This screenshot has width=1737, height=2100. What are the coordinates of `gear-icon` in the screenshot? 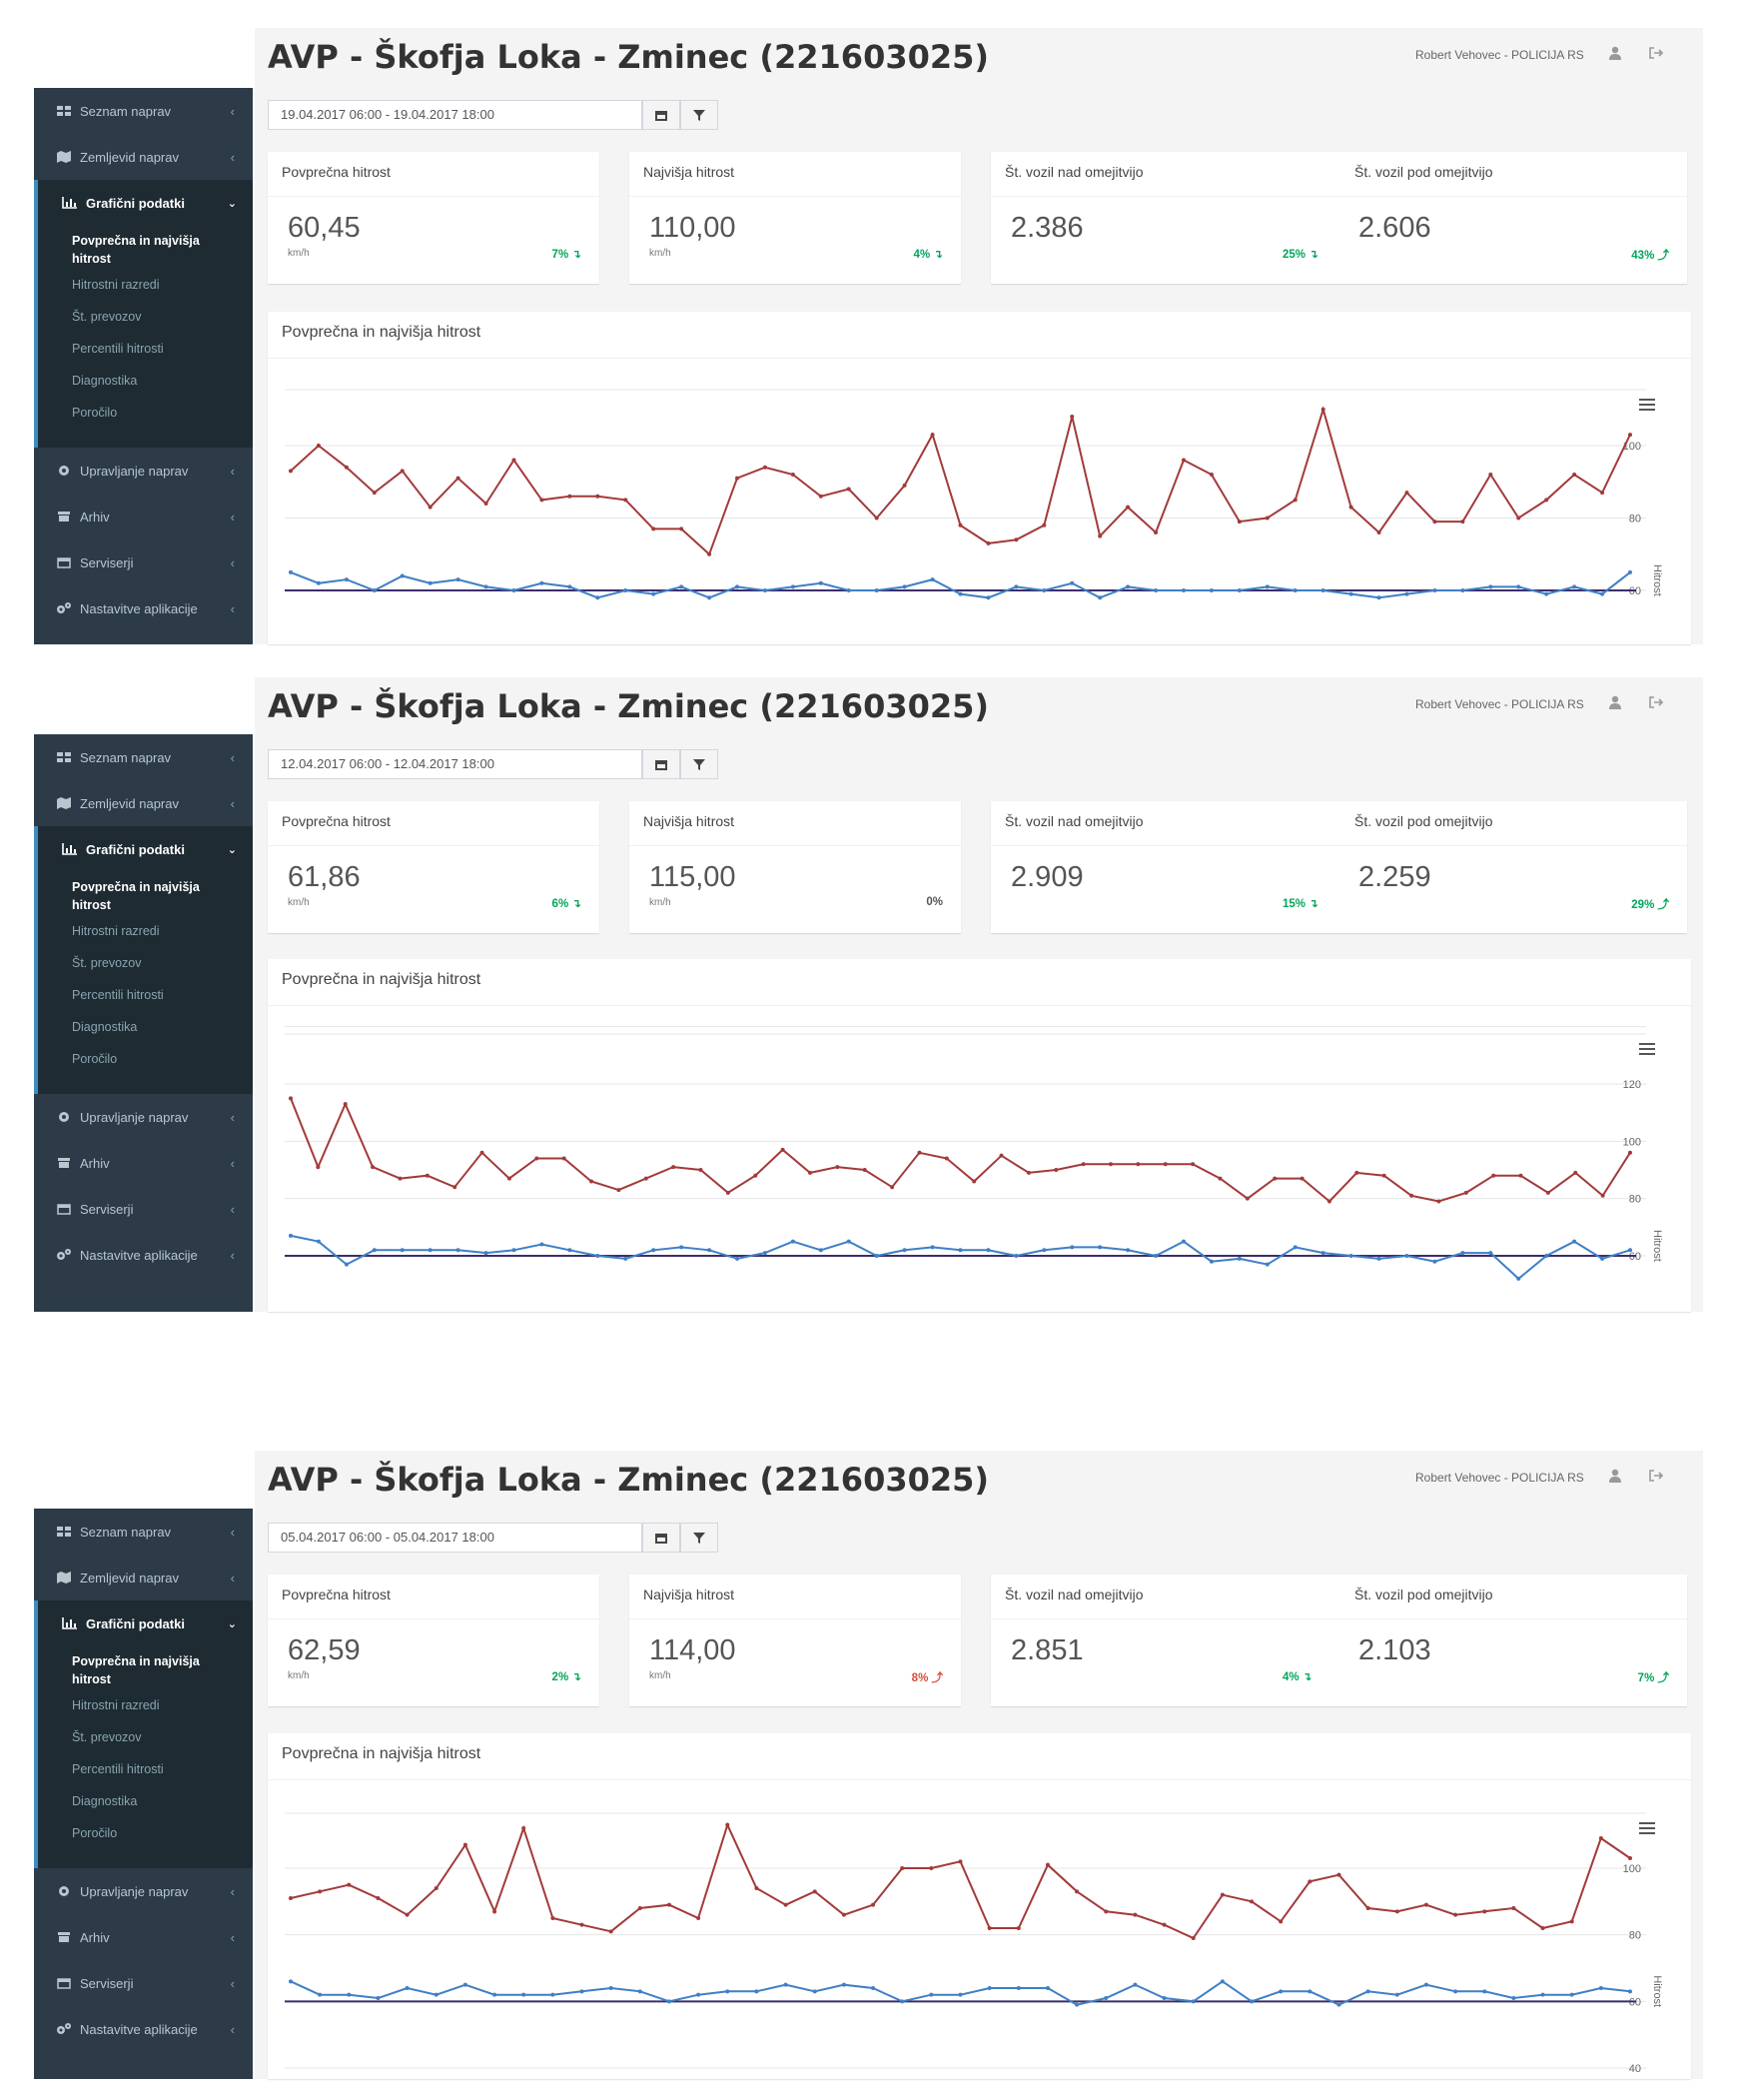 It's located at (64, 1117).